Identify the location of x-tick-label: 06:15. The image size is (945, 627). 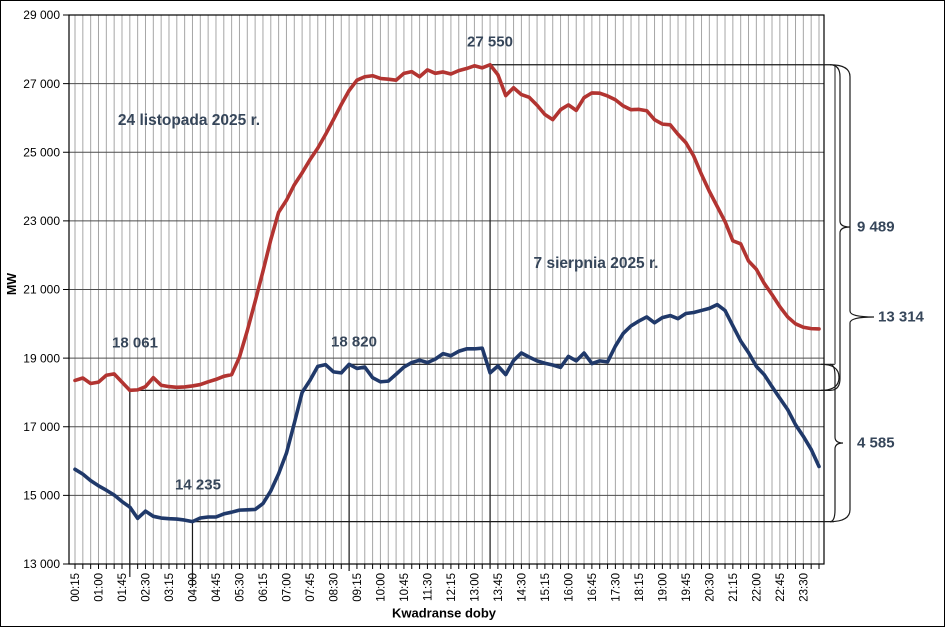
(264, 587).